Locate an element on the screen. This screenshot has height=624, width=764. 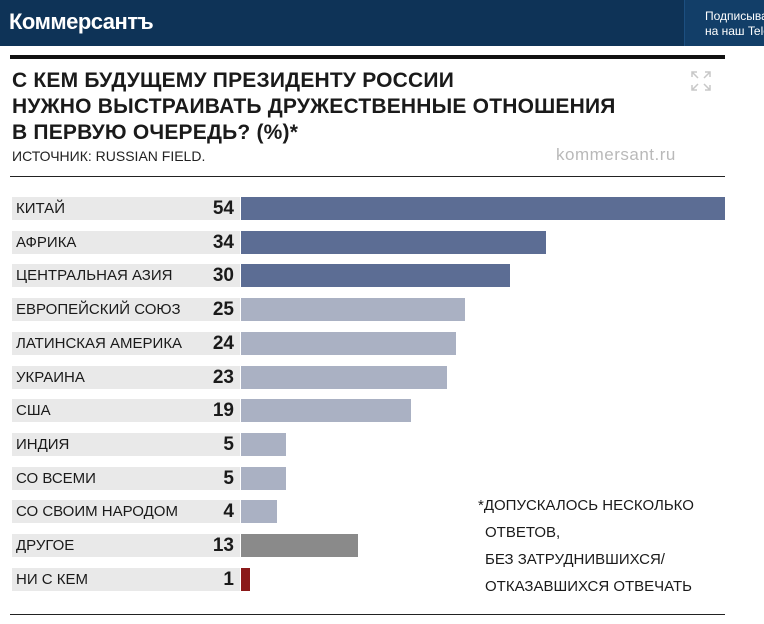
footer-divider is located at coordinates (367, 614).